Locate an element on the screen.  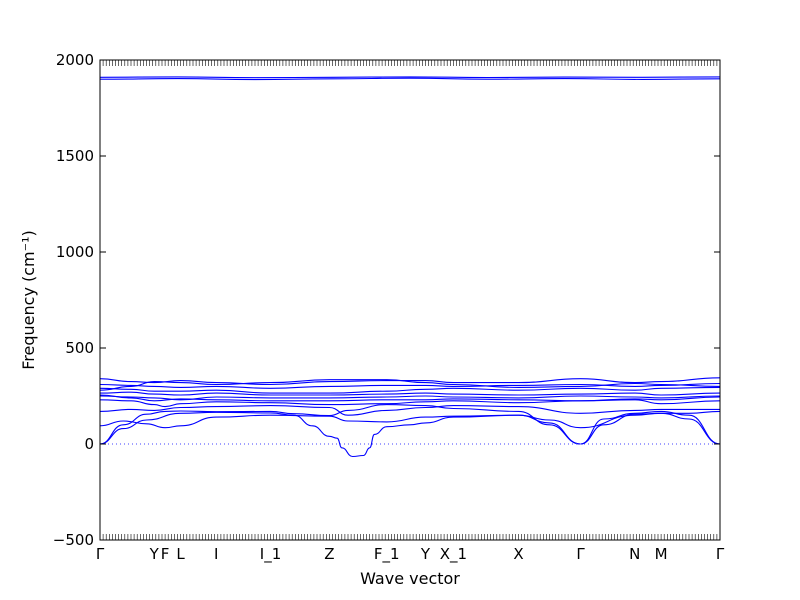
y-tick-label: 2000 is located at coordinates (75, 60).